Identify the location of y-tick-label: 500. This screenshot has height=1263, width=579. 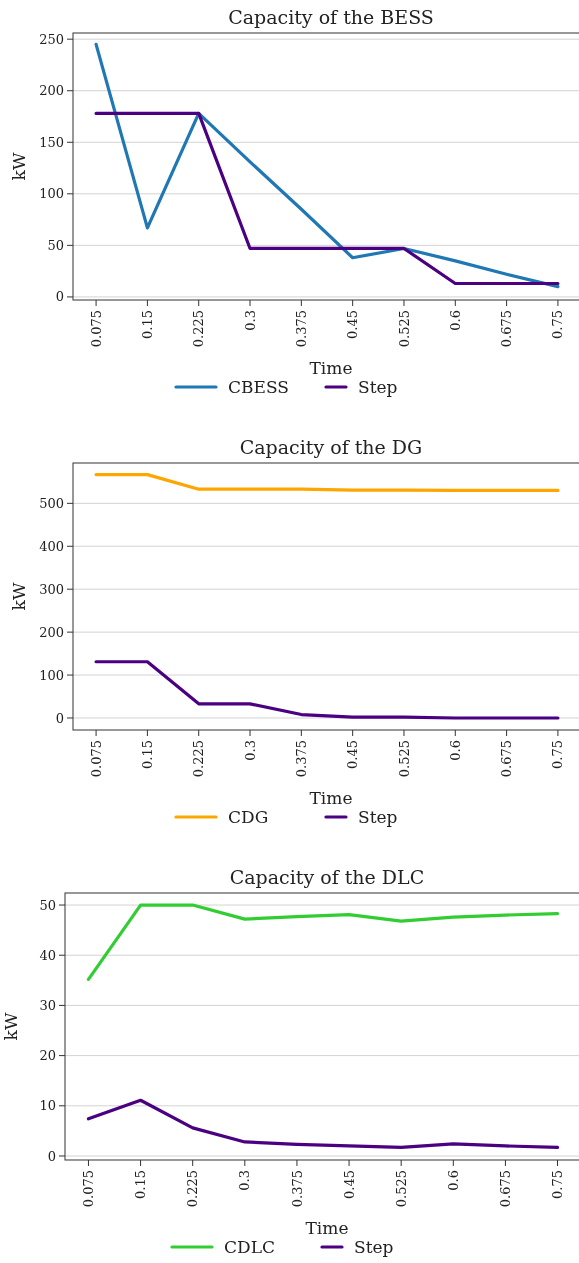
(51, 503).